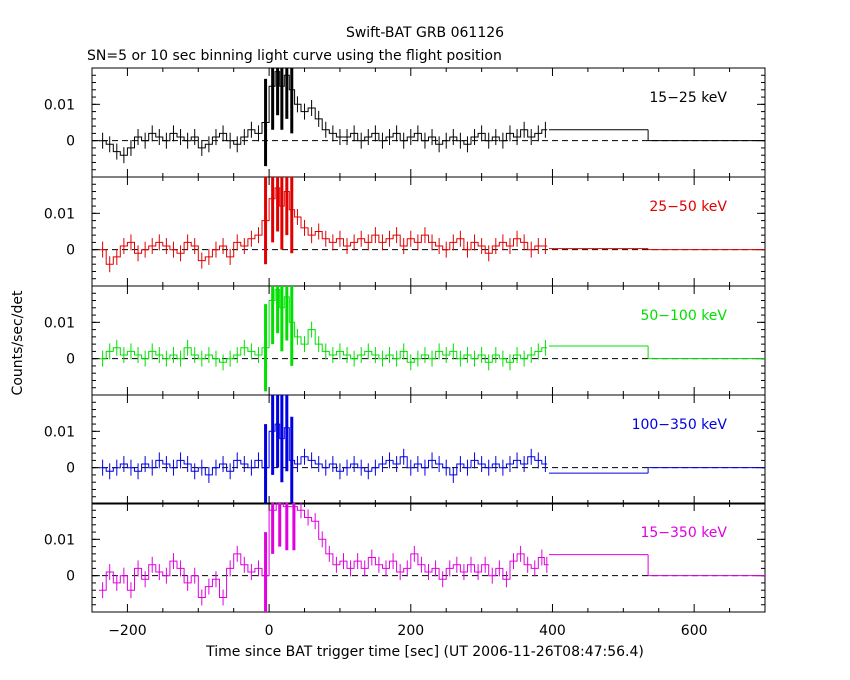  I want to click on y-axis-label: Counts/sec/det, so click(18, 342).